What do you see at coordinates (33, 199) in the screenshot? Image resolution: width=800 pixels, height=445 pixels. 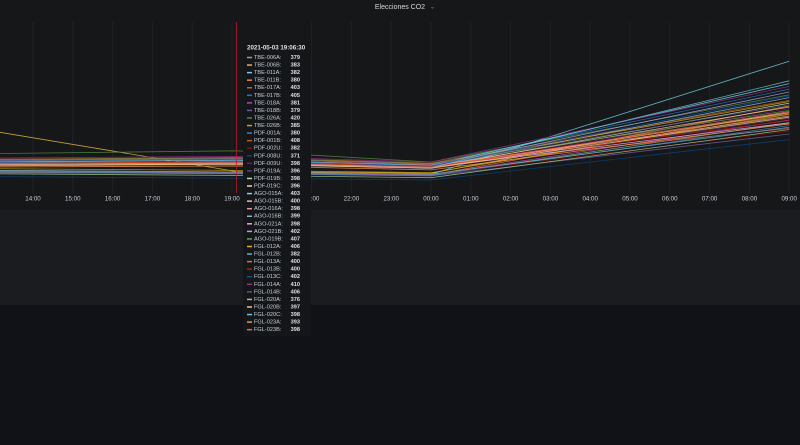 I see `x-tick-label: 14:00` at bounding box center [33, 199].